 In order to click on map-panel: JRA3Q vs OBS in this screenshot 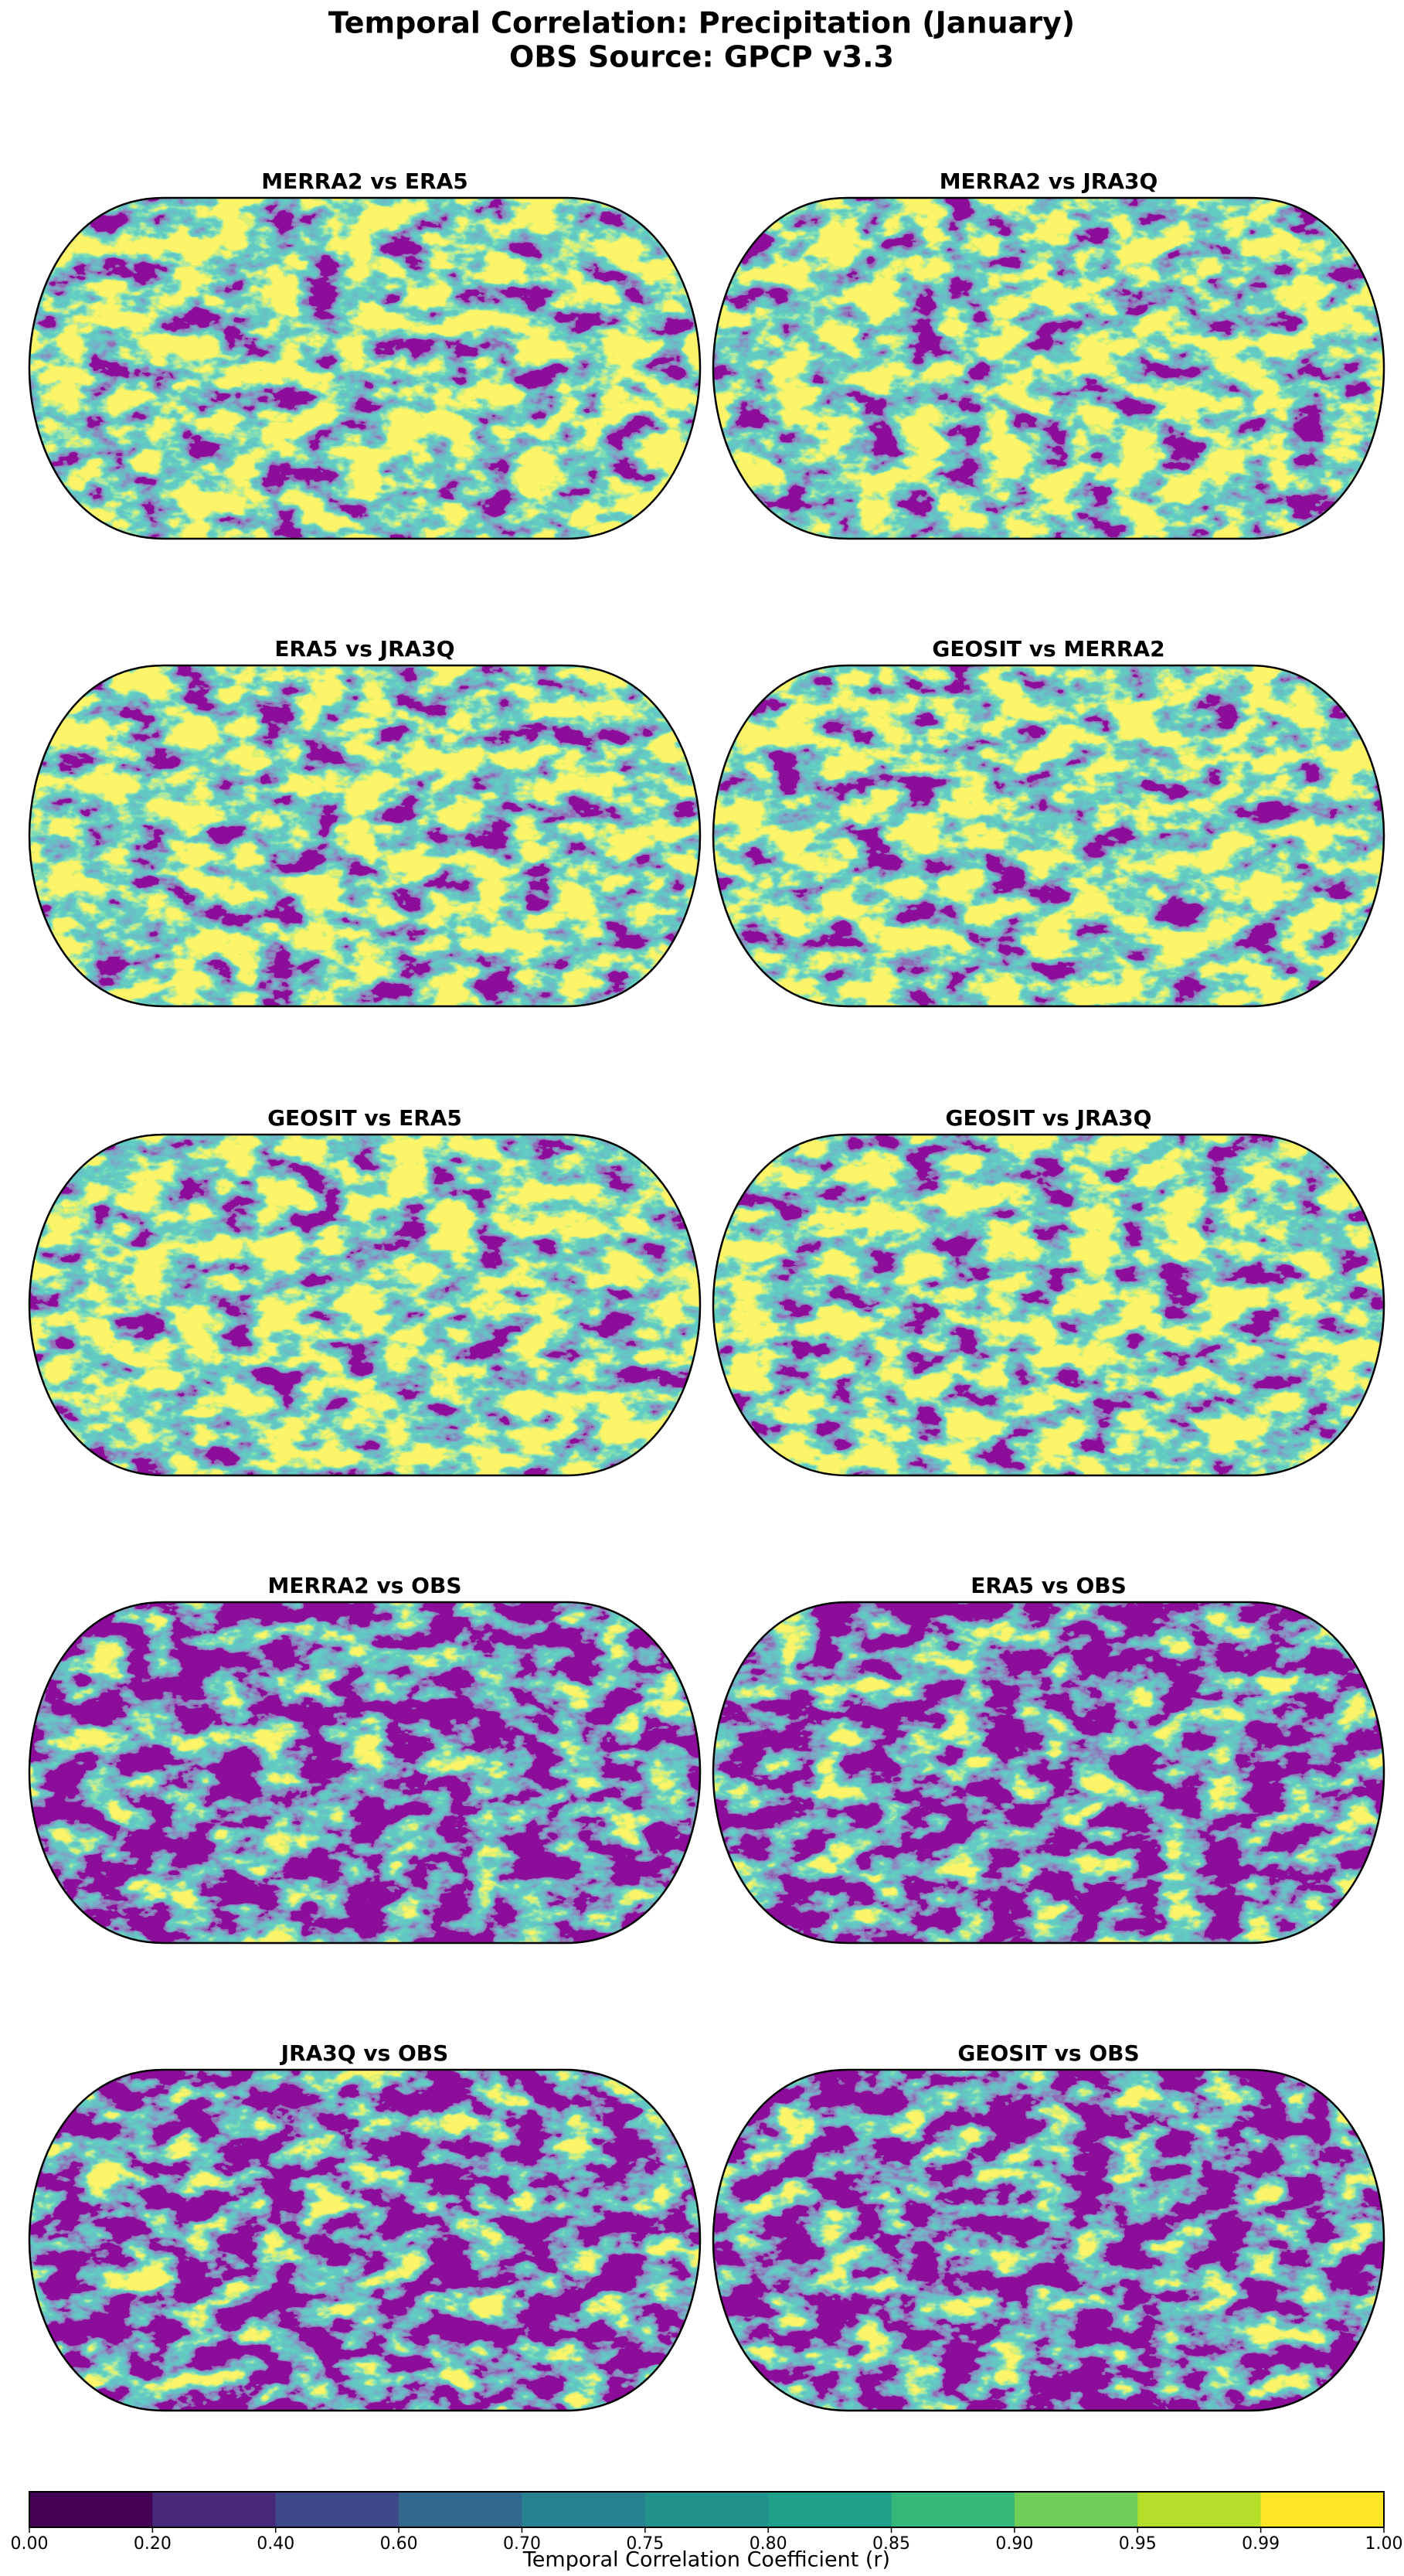, I will do `click(365, 2226)`.